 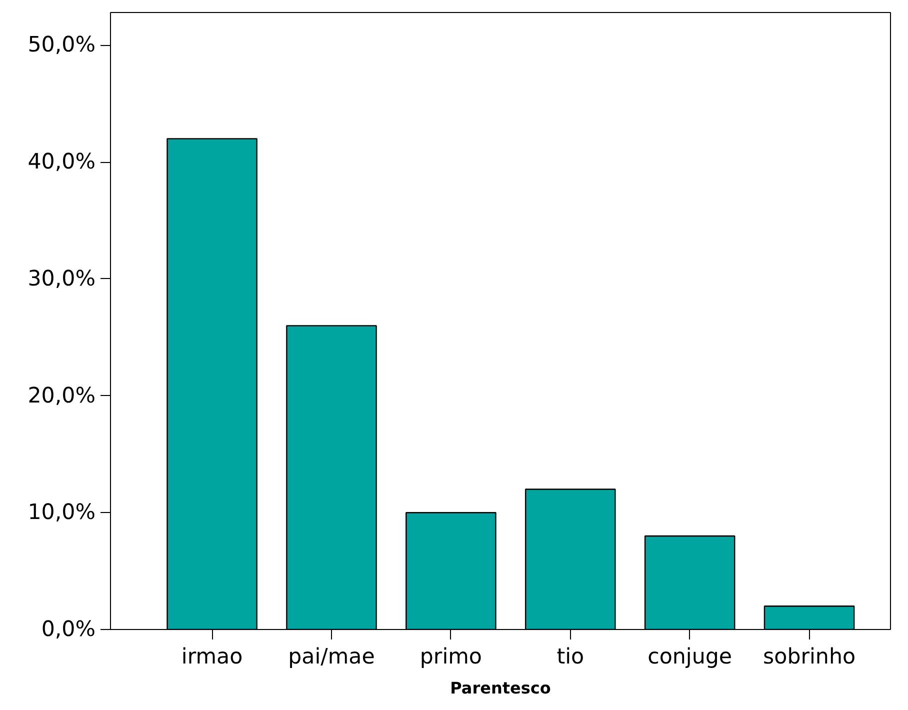 I want to click on y-tick-label: 10,0%, so click(x=62, y=513).